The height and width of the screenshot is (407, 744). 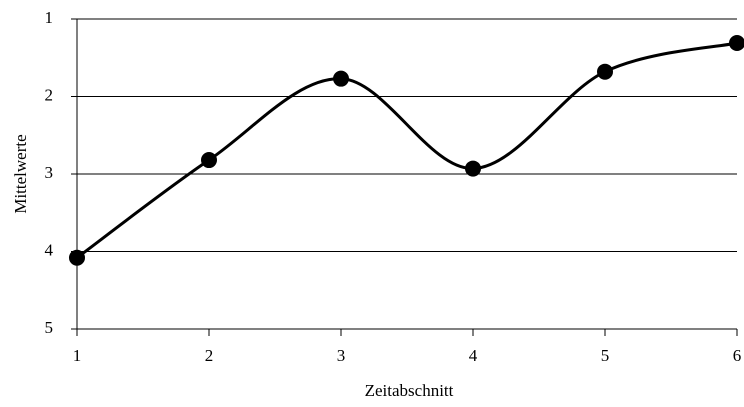 What do you see at coordinates (20, 173) in the screenshot?
I see `y-axis-label: Mittelwerte` at bounding box center [20, 173].